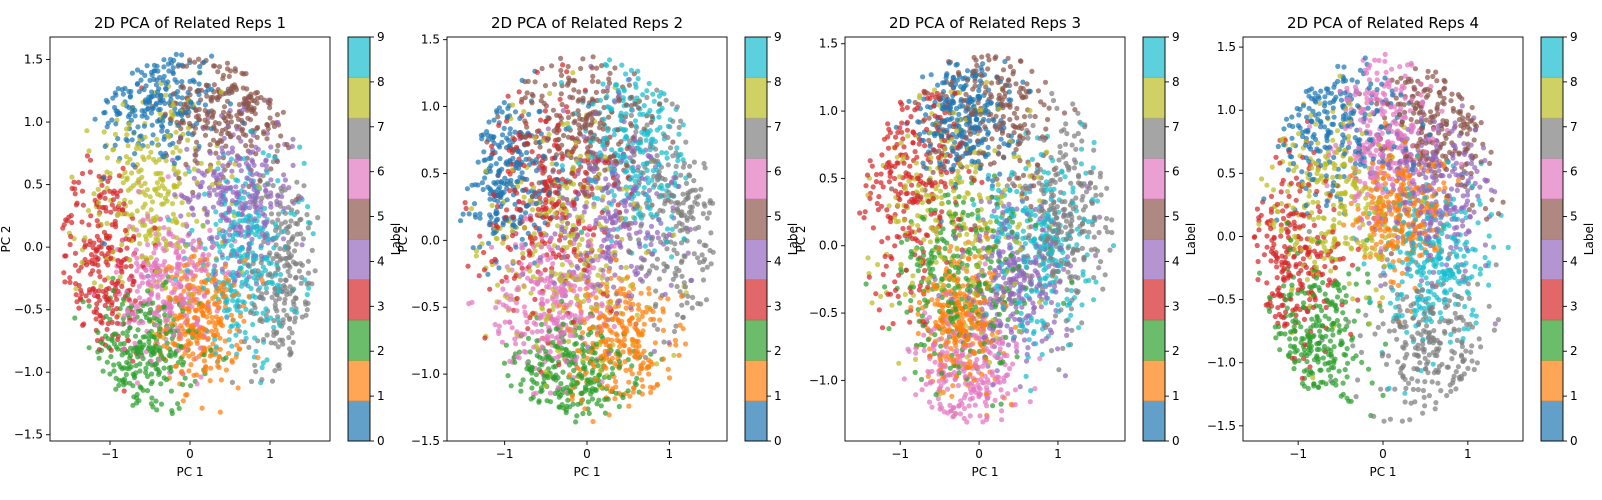 This screenshot has height=500, width=1602. I want to click on colorbar-segment, so click(359, 421).